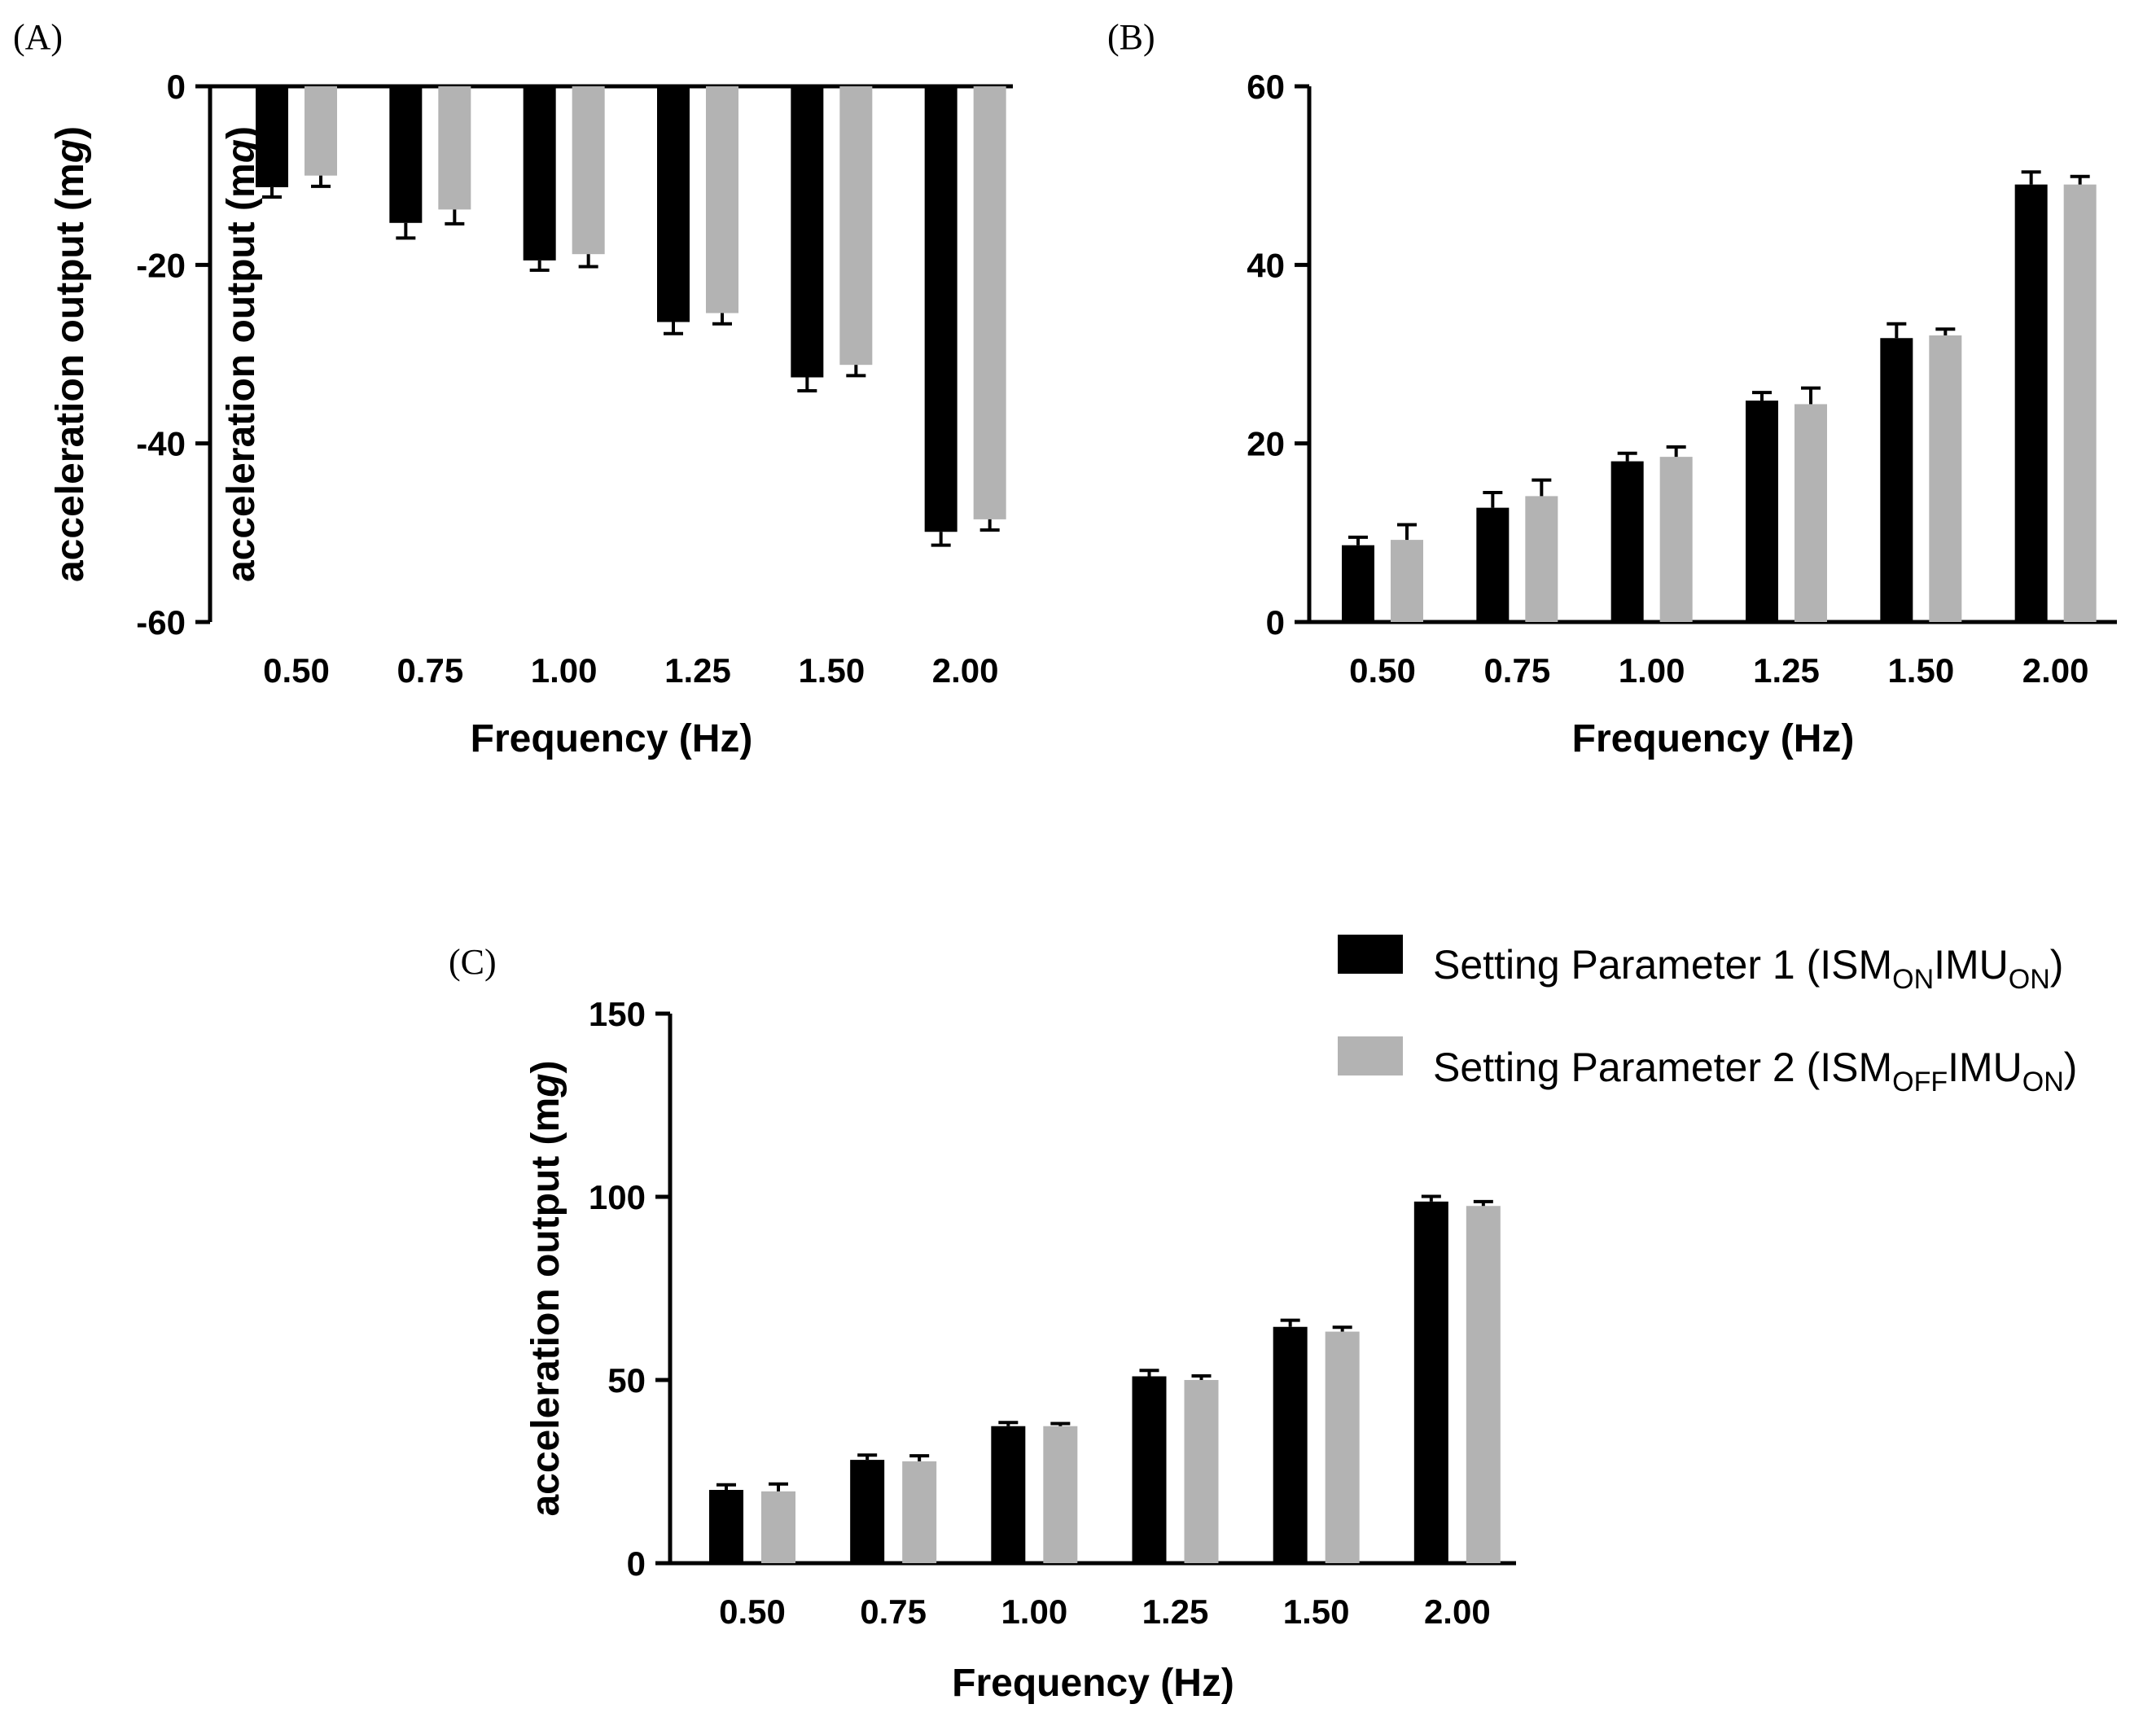  Describe the element at coordinates (38, 37) in the screenshot. I see `panel-label: (A)` at that location.